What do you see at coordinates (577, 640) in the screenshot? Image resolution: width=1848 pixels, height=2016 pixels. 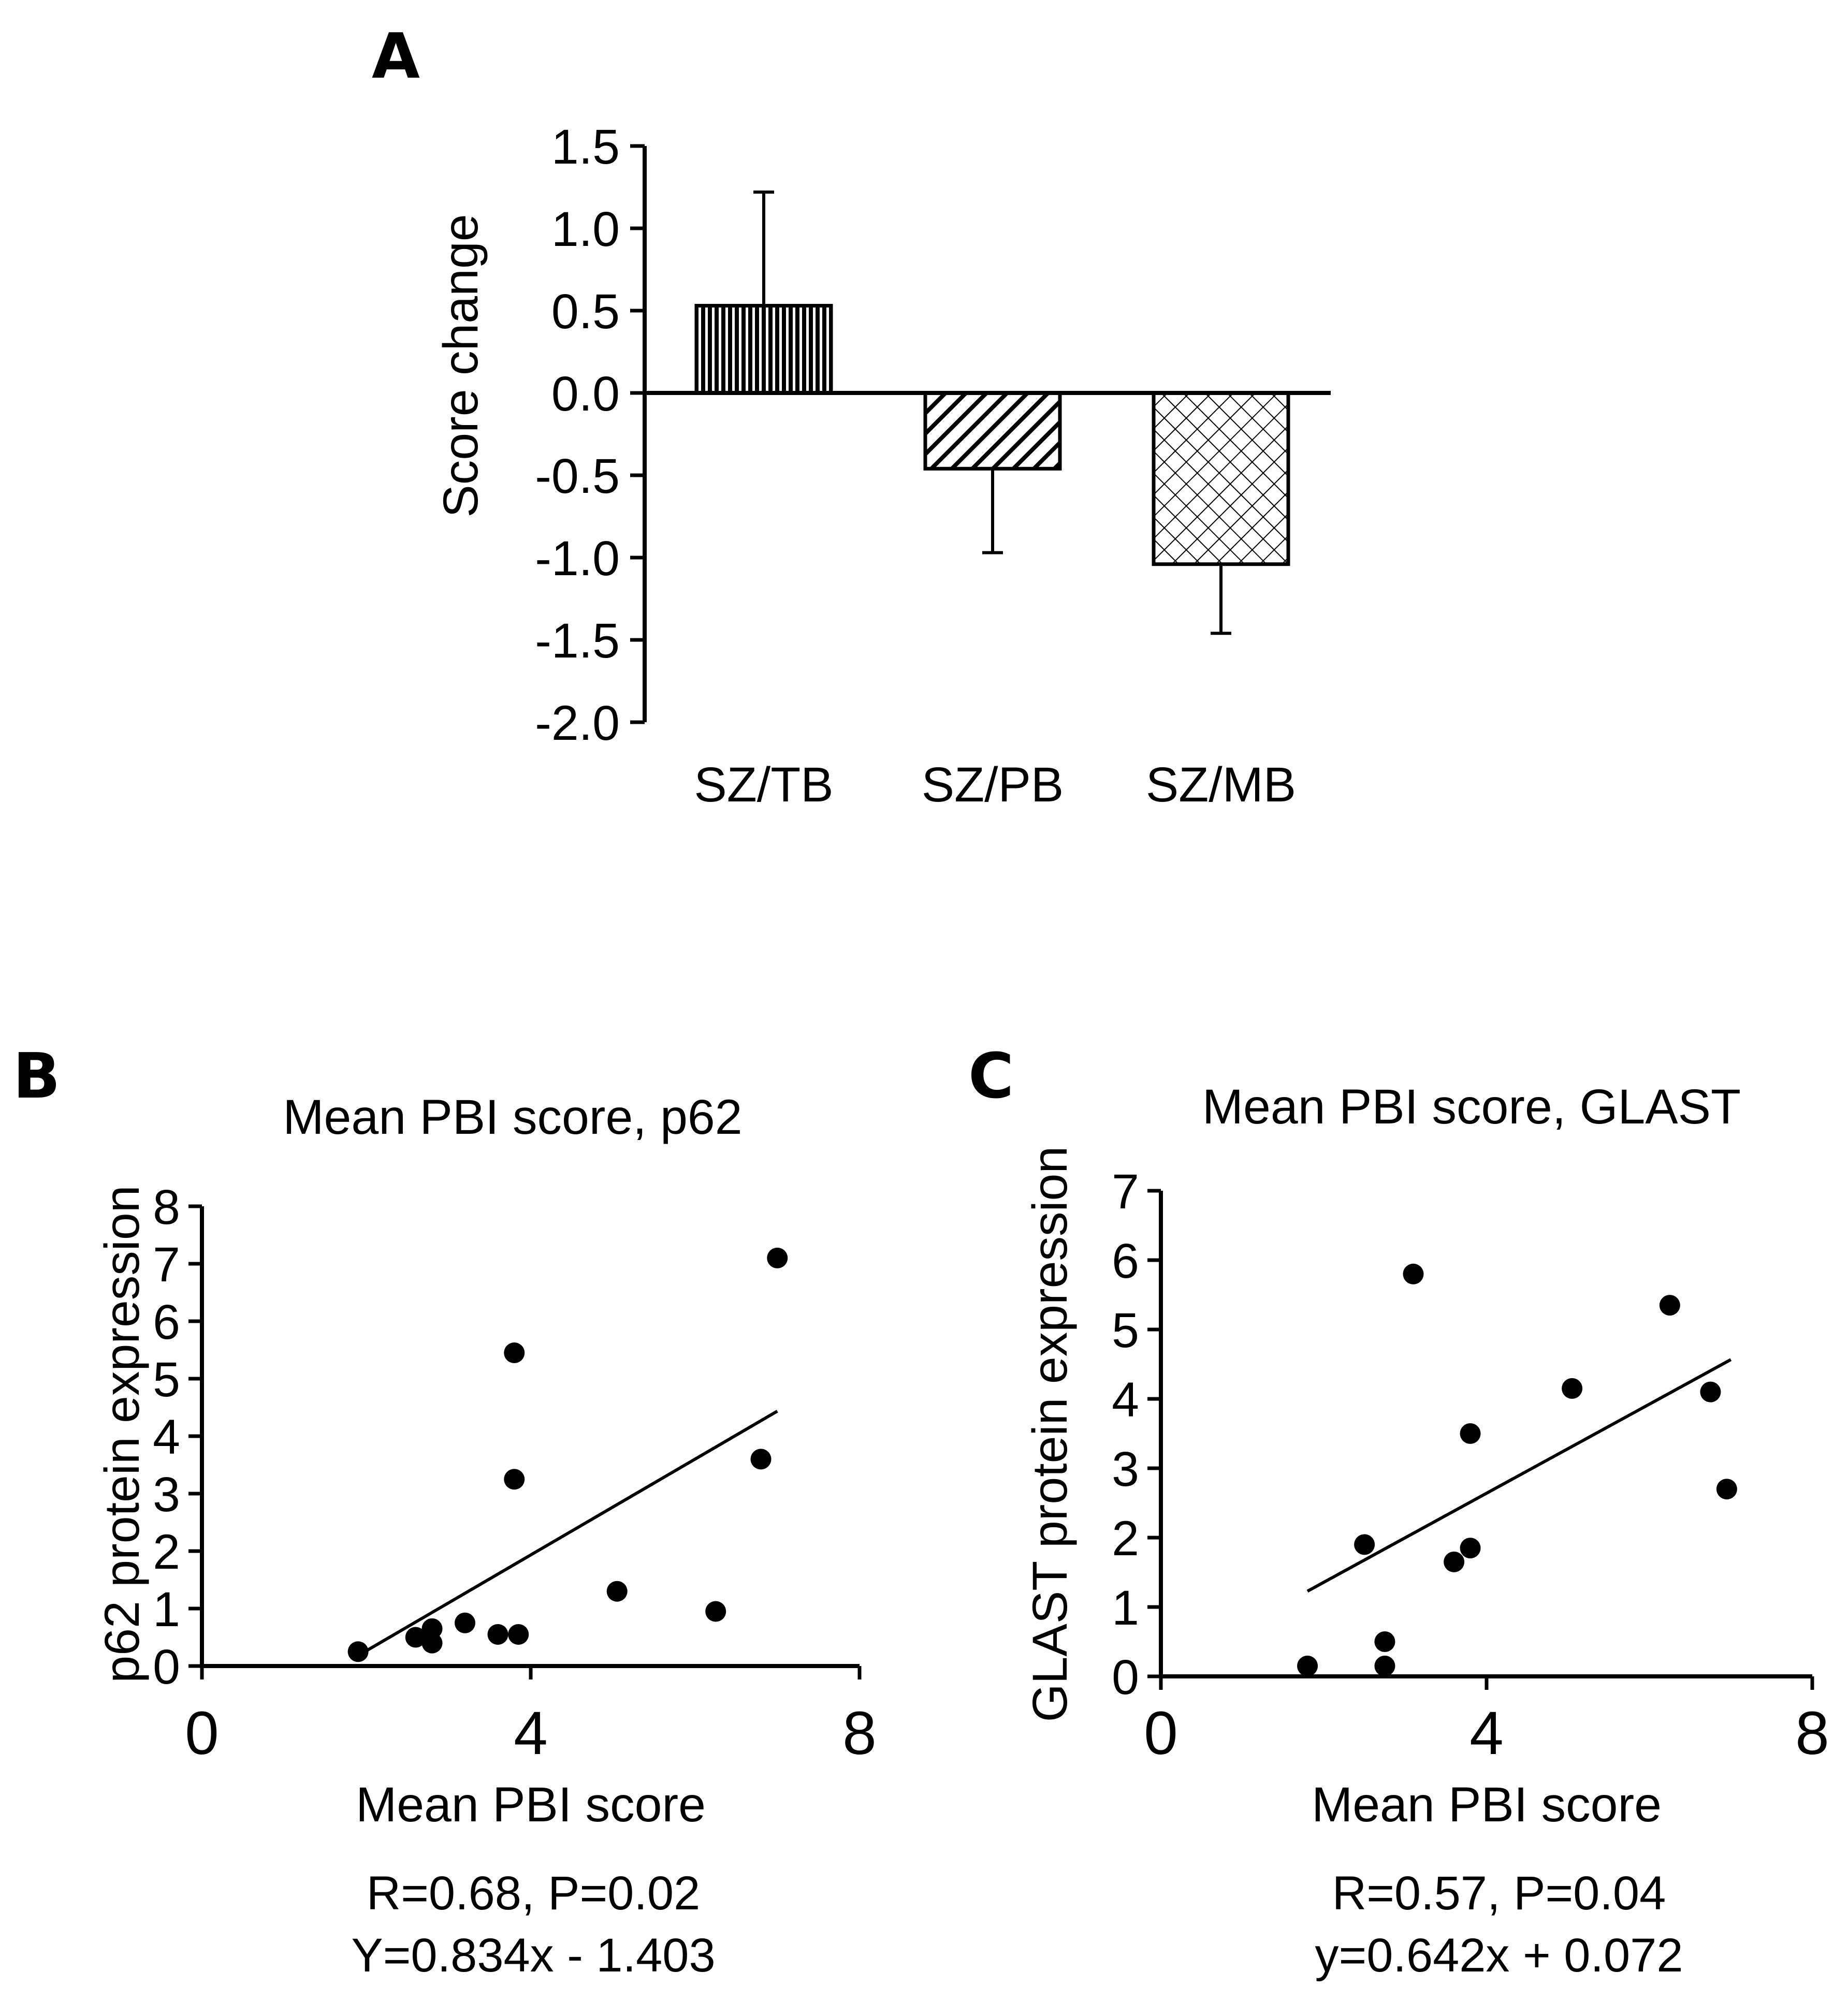 I see `panel-a-y-tick-label: -1.5` at bounding box center [577, 640].